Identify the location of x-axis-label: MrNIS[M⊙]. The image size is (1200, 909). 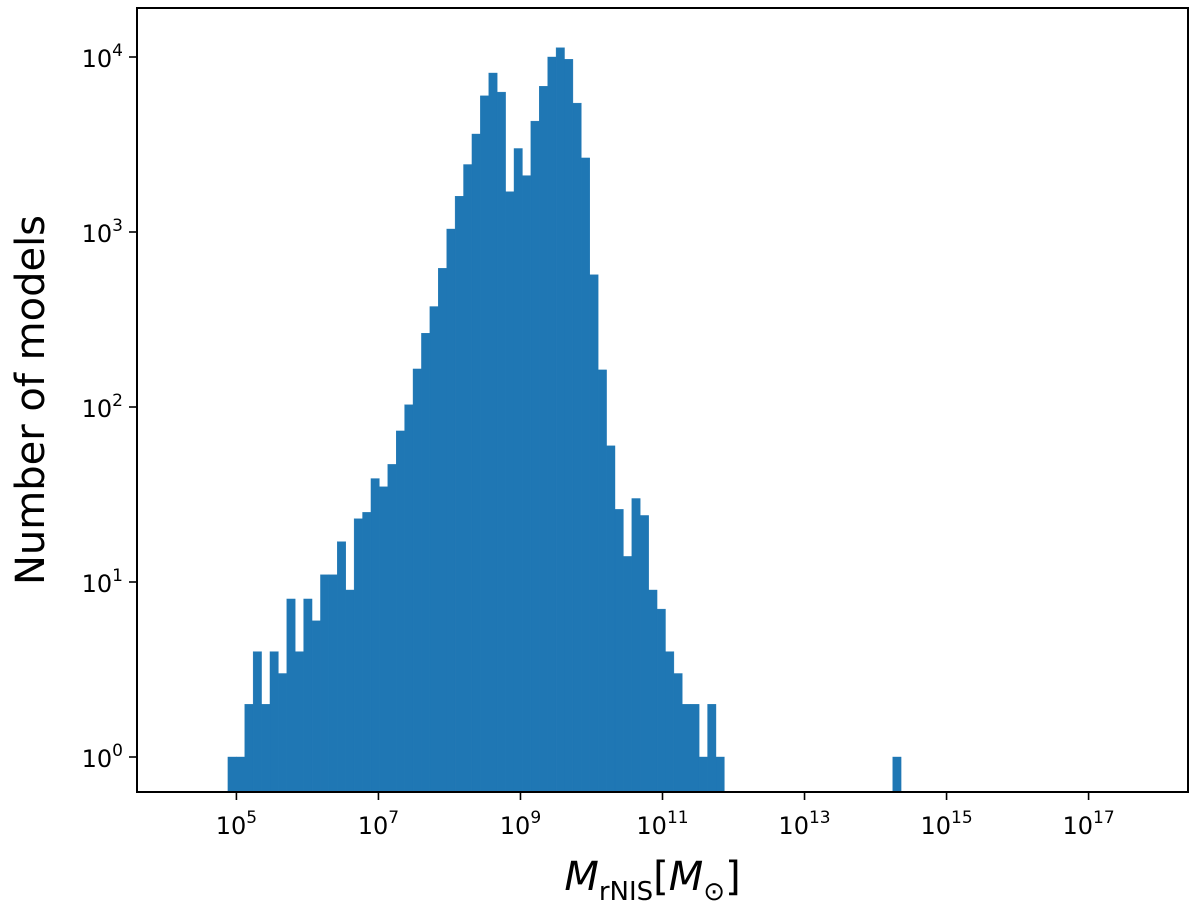
(652, 879).